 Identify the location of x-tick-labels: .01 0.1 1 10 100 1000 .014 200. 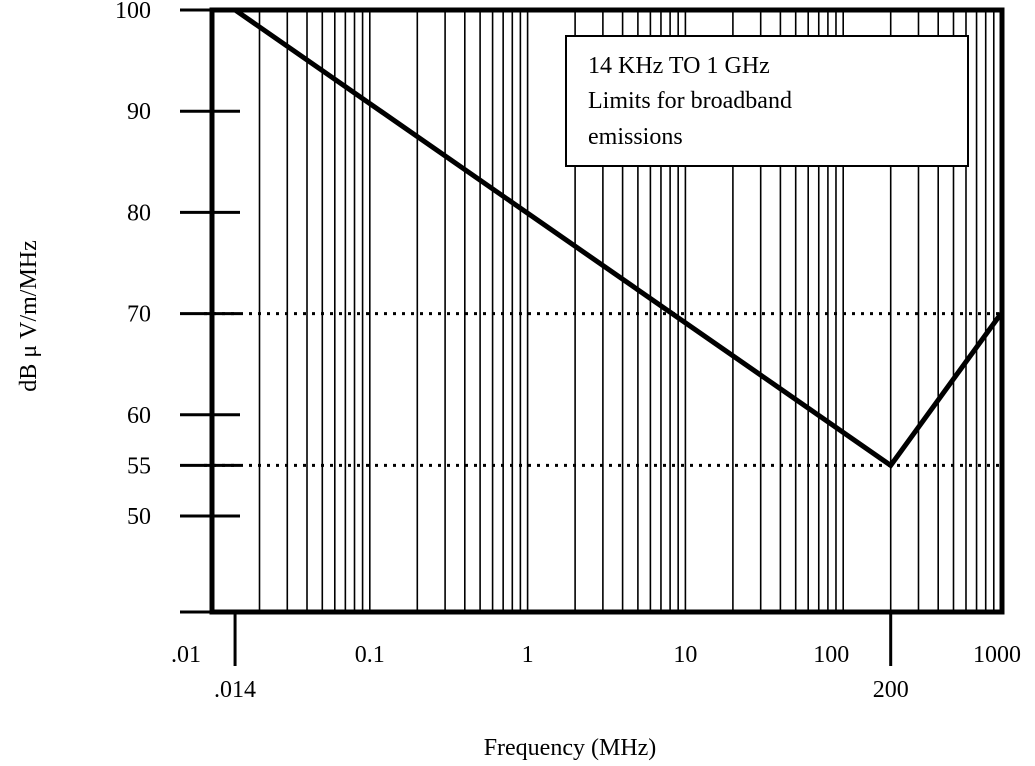
(596, 672).